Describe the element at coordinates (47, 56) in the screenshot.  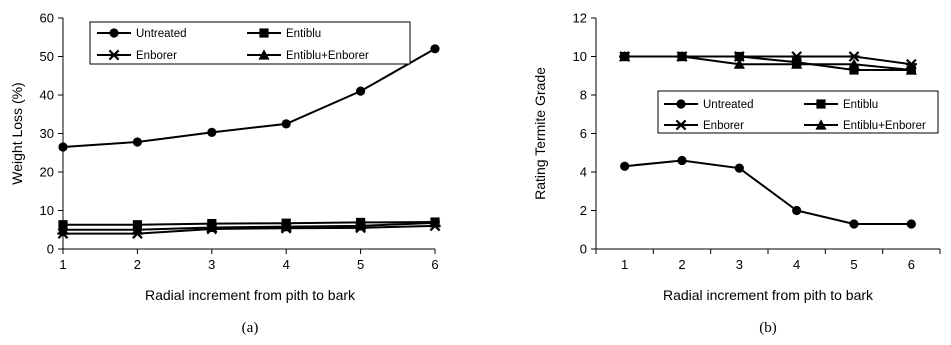
I see `y-tick-label: 50` at that location.